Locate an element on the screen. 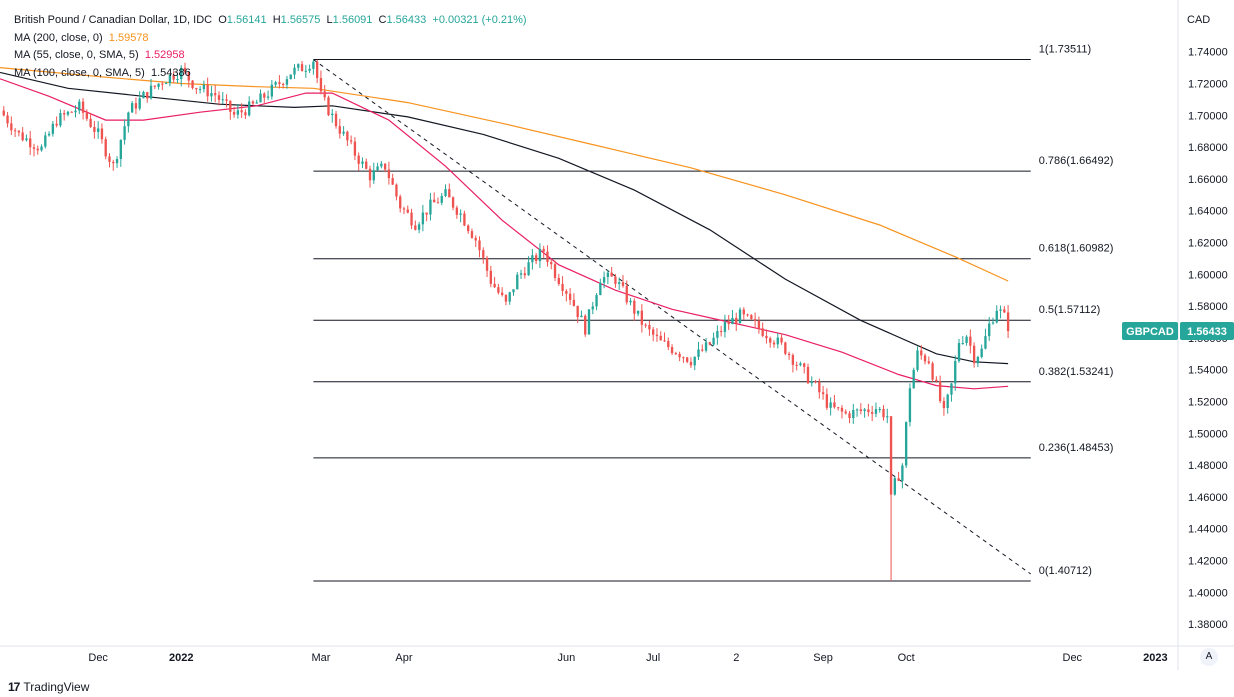 This screenshot has height=697, width=1234. ma200-row: MA (200, close, 0) 1.59578 is located at coordinates (270, 39).